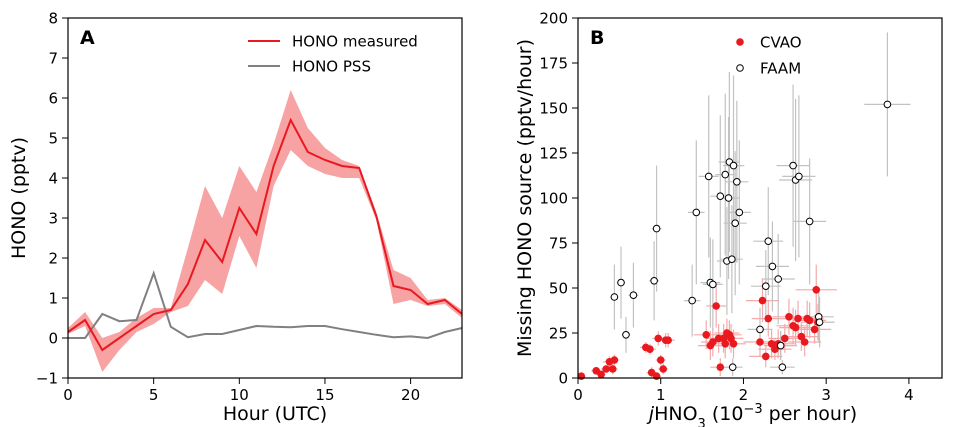 The height and width of the screenshot is (427, 958). Describe the element at coordinates (769, 55) in the screenshot. I see `panel-b-legend: CVAO FAAM` at that location.